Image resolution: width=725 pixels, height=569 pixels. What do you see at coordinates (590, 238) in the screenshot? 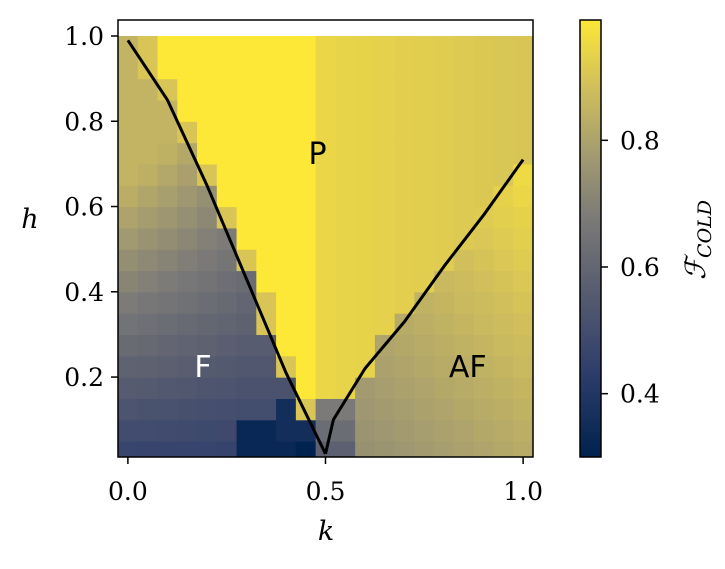
I see `colorbar` at bounding box center [590, 238].